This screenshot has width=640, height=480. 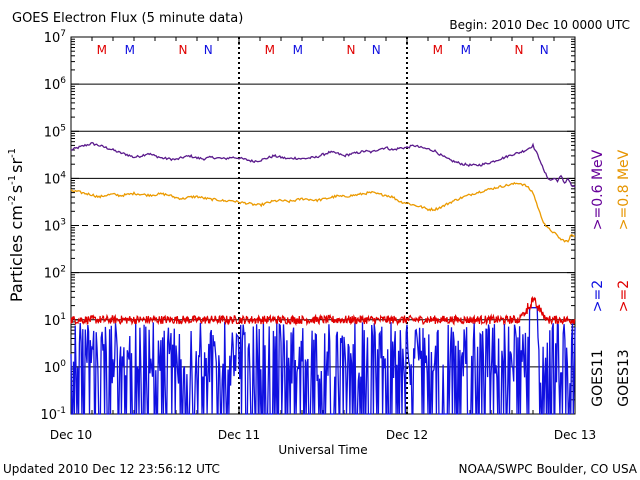 What do you see at coordinates (611, 277) in the screenshot?
I see `right-legend: >=0.6 MeV >=0.8 MeV >=2 >=2 GOES11 GOES13` at bounding box center [611, 277].